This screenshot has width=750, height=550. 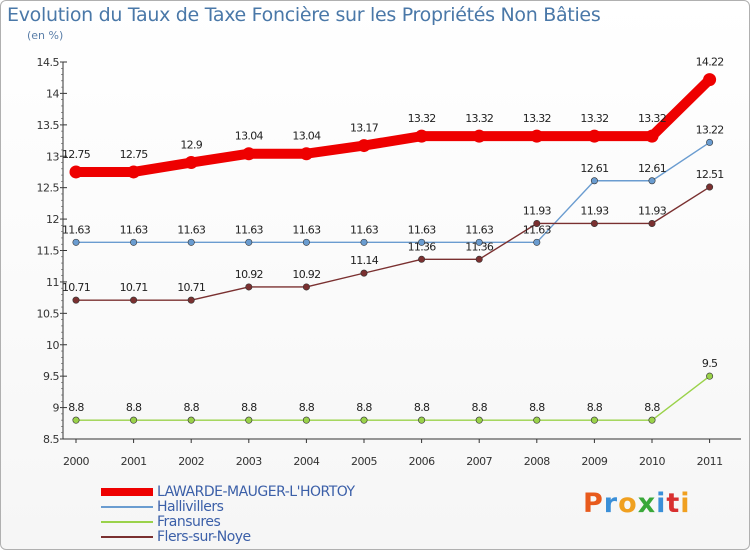 What do you see at coordinates (52, 156) in the screenshot?
I see `y-tick-label: 13` at bounding box center [52, 156].